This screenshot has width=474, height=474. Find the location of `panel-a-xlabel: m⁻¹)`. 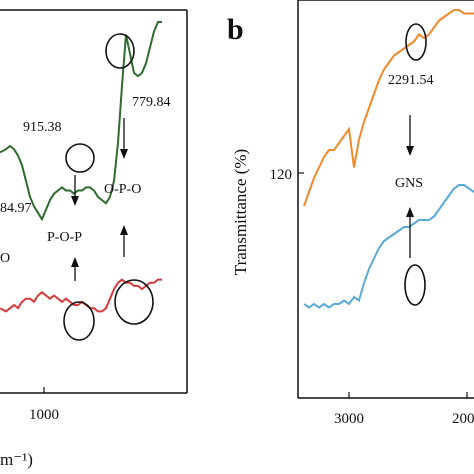

panel-a-xlabel: m⁻¹) is located at coordinates (16, 459).